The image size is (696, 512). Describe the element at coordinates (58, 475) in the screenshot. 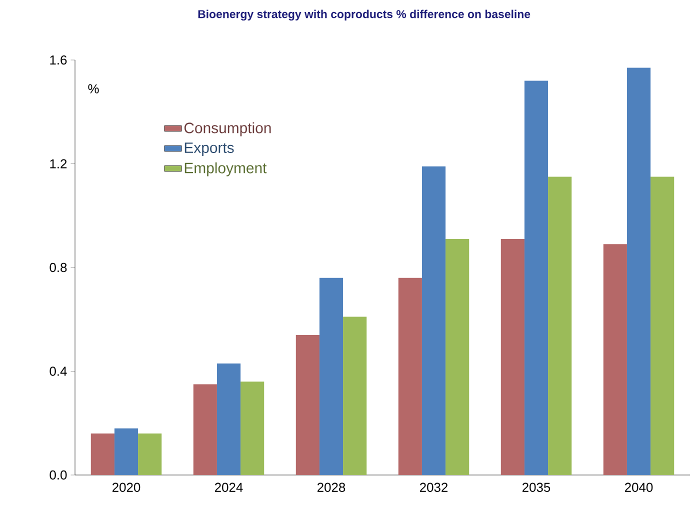

I see `y-tick-label: 0.0` at that location.